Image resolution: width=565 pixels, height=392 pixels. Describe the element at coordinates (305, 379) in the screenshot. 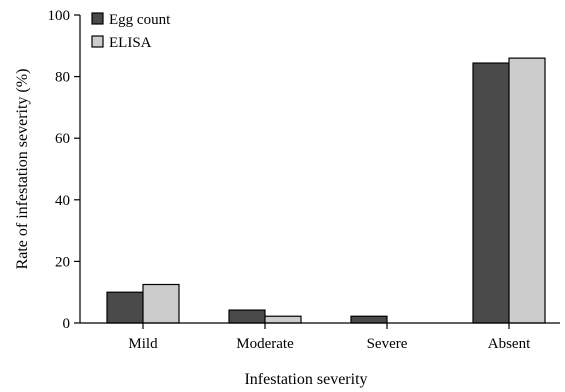

I see `x-axis-title: Infestation severity` at that location.